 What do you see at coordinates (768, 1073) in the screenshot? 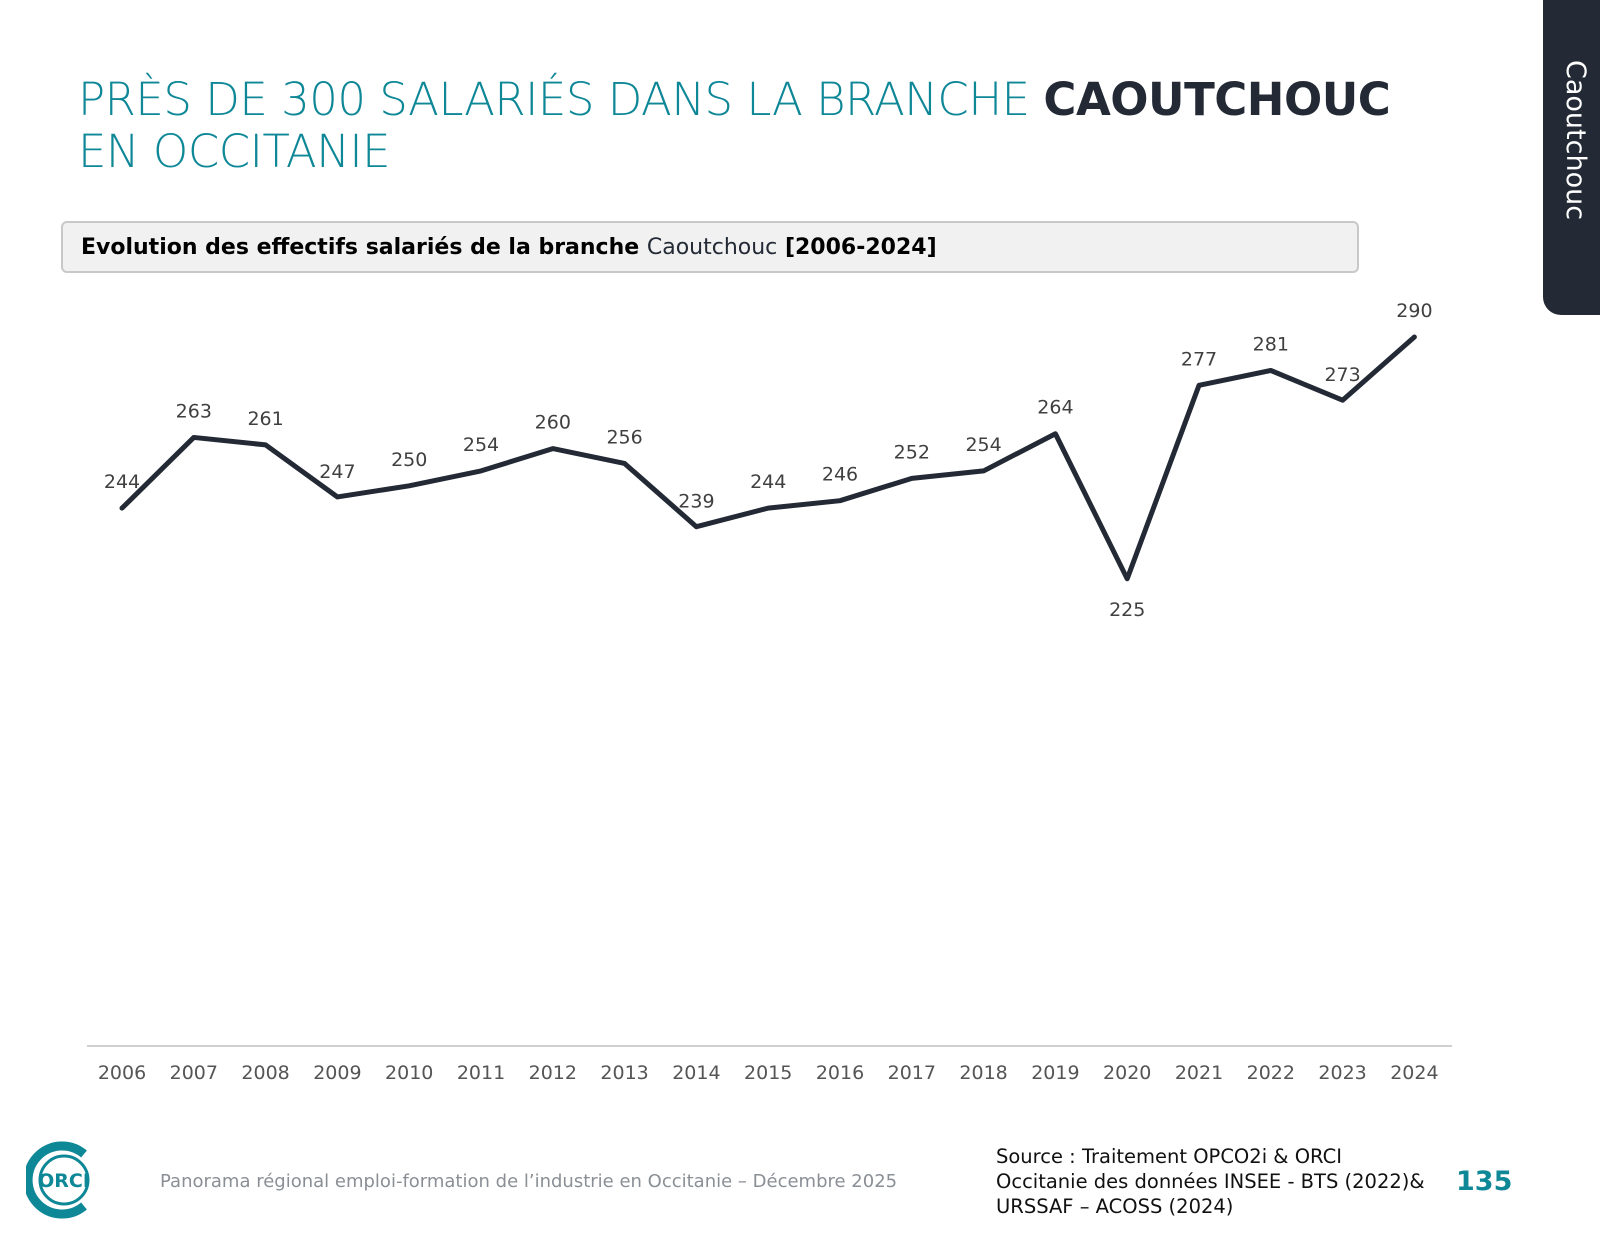
I see `x-tick-label: 2015` at bounding box center [768, 1073].